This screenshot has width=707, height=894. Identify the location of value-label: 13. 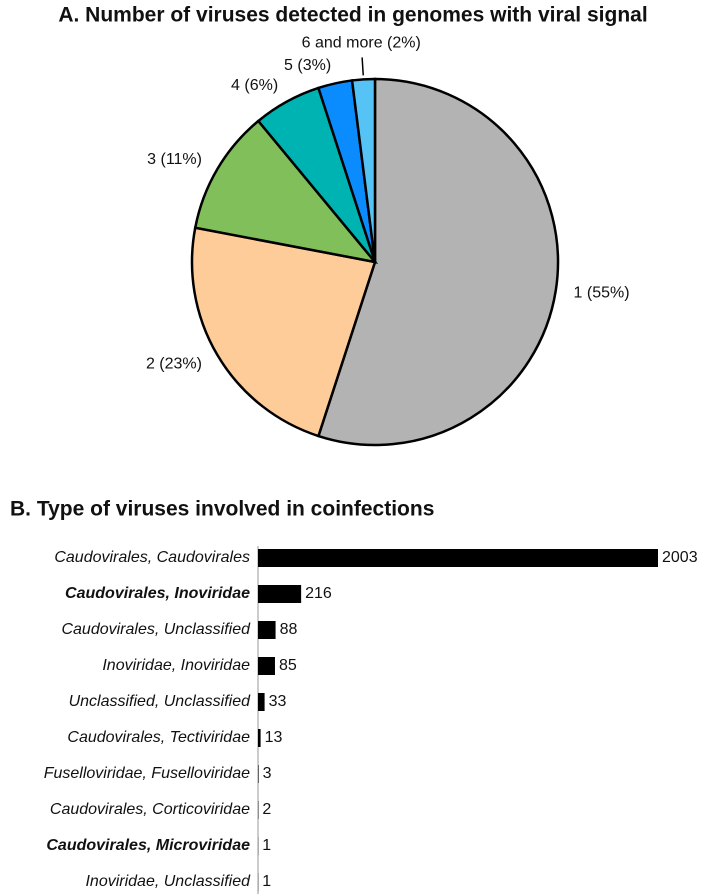
(274, 737).